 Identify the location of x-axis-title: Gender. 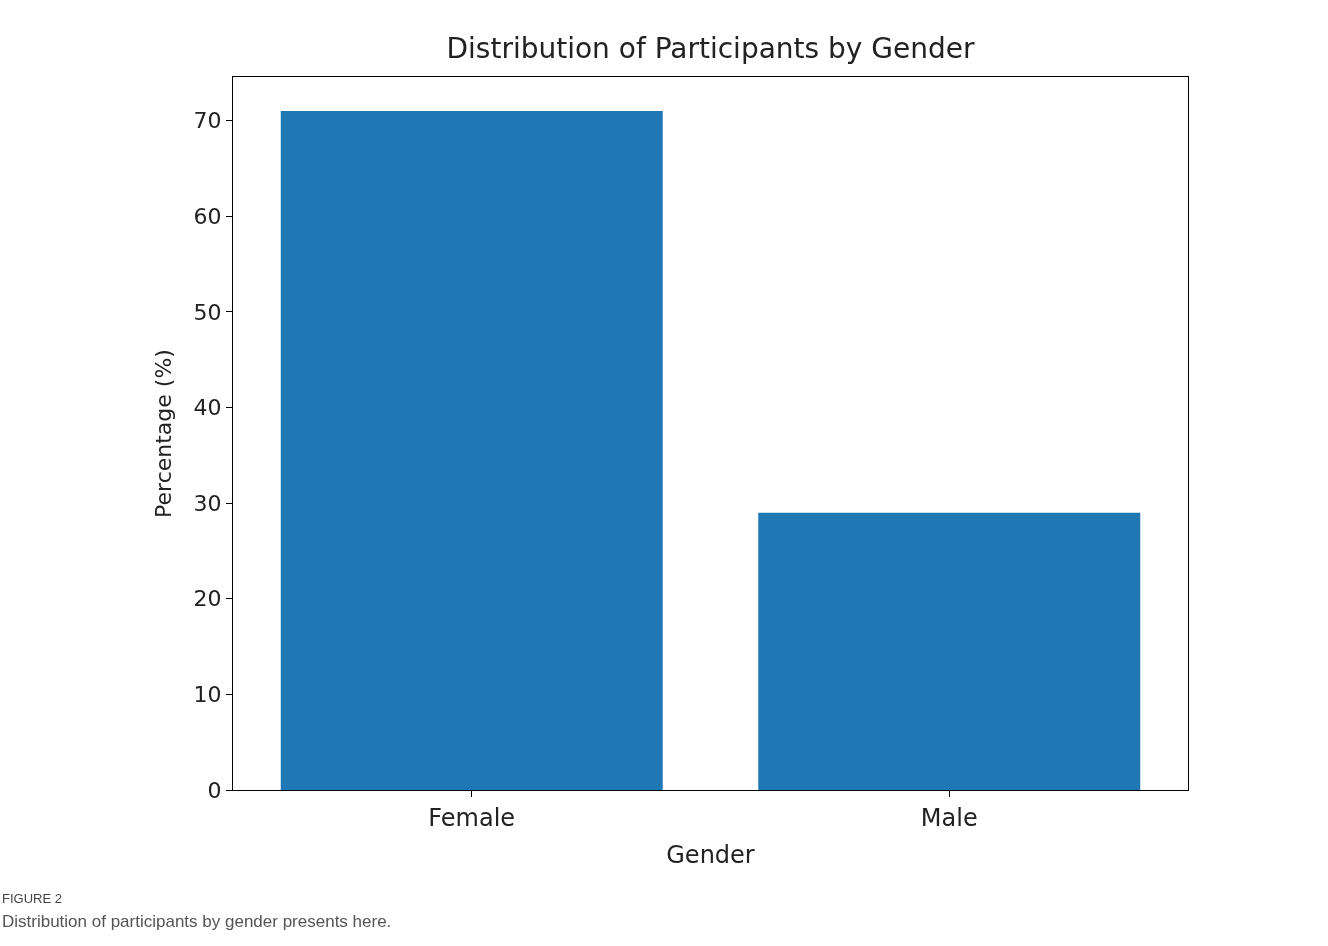
(710, 855).